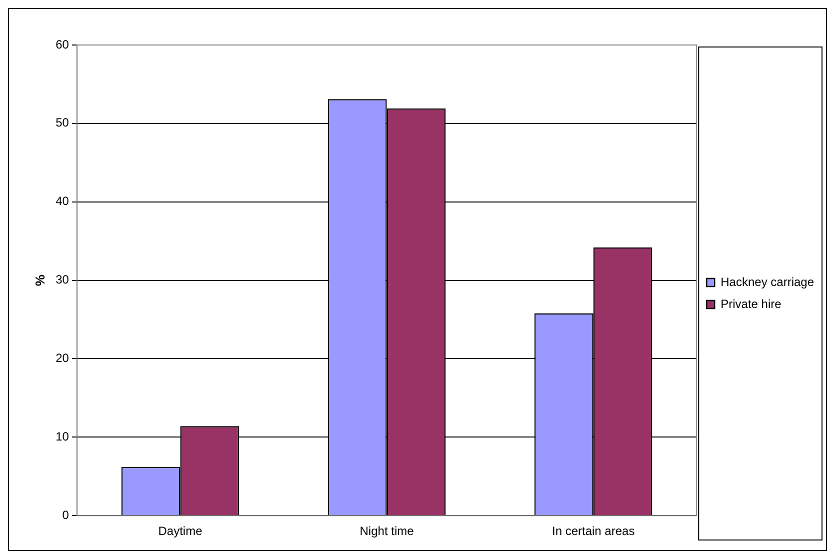  Describe the element at coordinates (63, 279) in the screenshot. I see `y-tick-label: 30` at that location.